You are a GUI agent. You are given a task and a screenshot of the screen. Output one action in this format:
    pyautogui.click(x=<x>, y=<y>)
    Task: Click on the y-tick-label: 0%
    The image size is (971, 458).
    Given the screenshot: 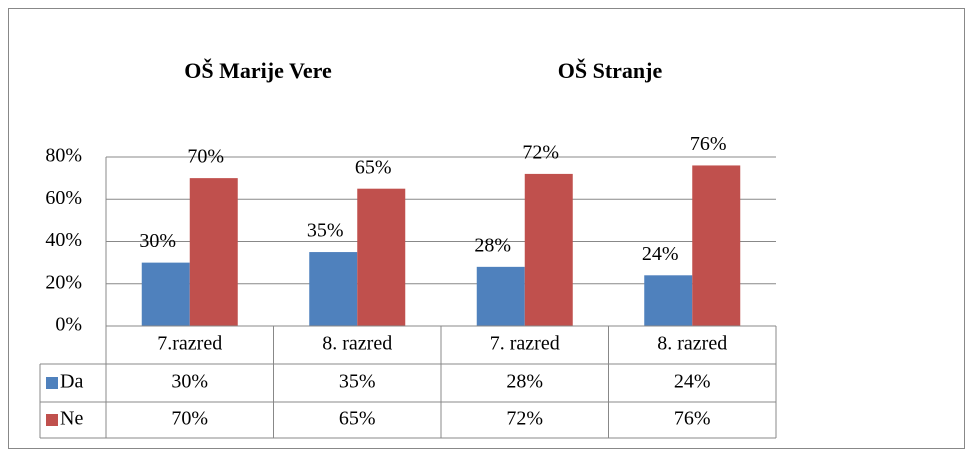 What is the action you would take?
    pyautogui.click(x=68, y=325)
    